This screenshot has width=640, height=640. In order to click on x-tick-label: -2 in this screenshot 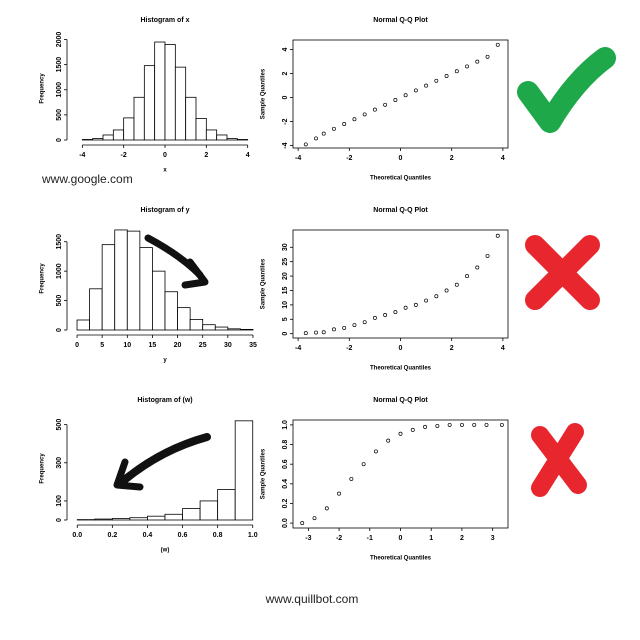, I will do `click(124, 155)`.